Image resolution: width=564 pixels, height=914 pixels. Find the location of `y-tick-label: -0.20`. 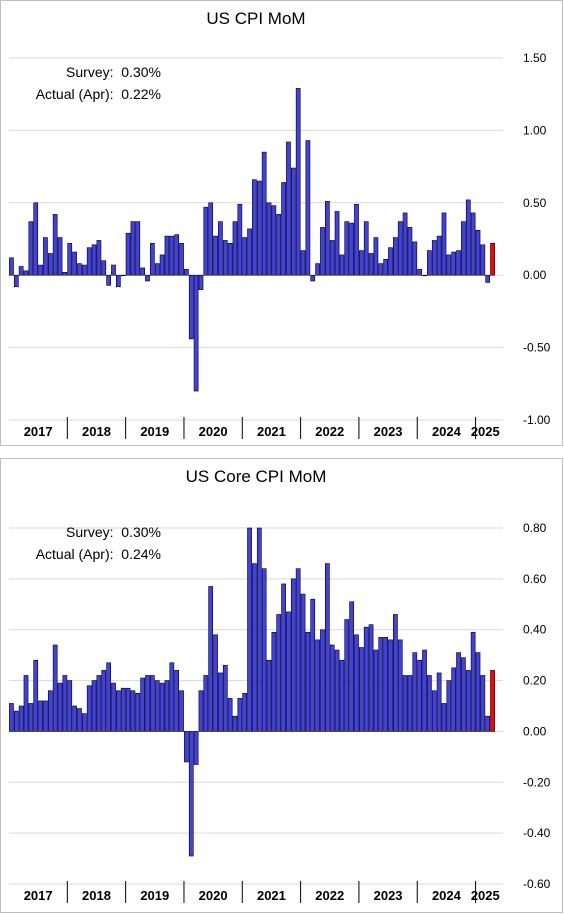

y-tick-label: -0.20 is located at coordinates (537, 782).